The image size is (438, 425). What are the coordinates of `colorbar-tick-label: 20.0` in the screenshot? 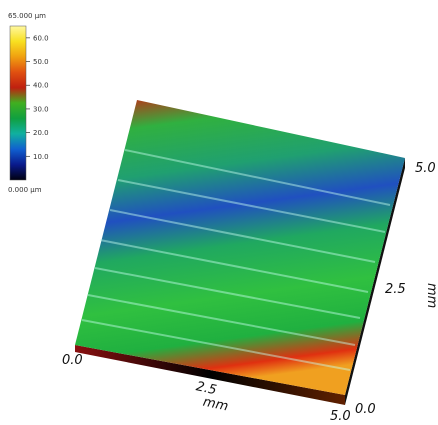 It's located at (41, 133).